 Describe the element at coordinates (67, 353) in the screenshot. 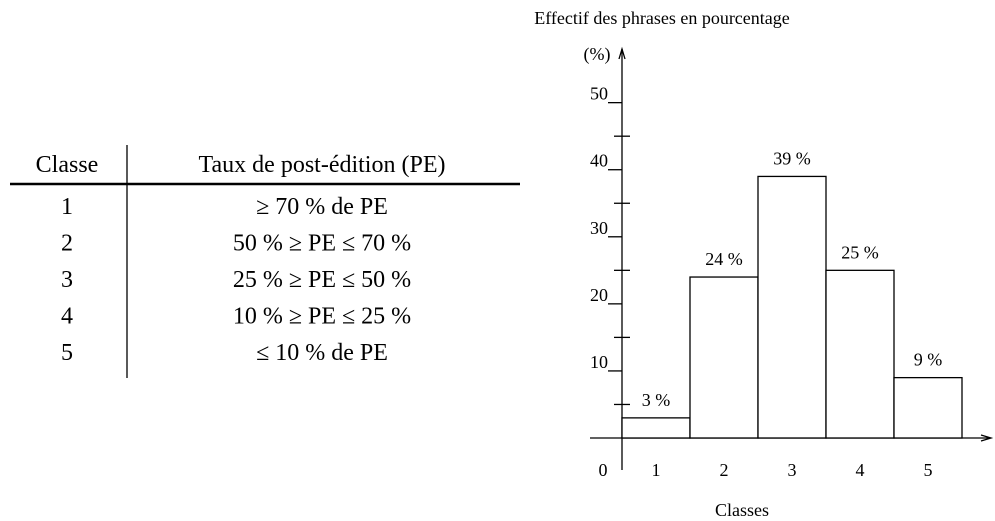

I see `table-cell: 5` at that location.